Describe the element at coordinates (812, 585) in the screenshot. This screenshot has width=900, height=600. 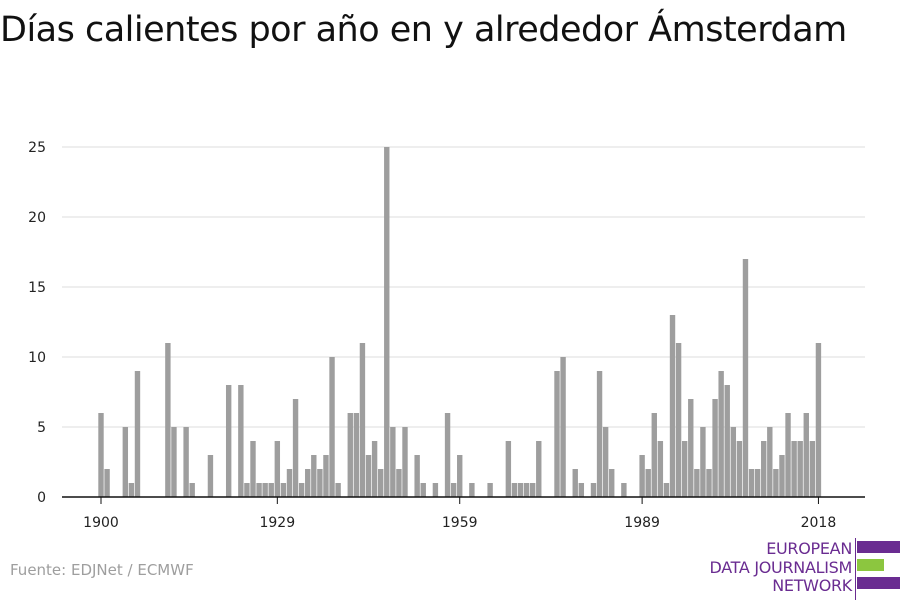
I see `logo-line-3: NETWORK` at that location.